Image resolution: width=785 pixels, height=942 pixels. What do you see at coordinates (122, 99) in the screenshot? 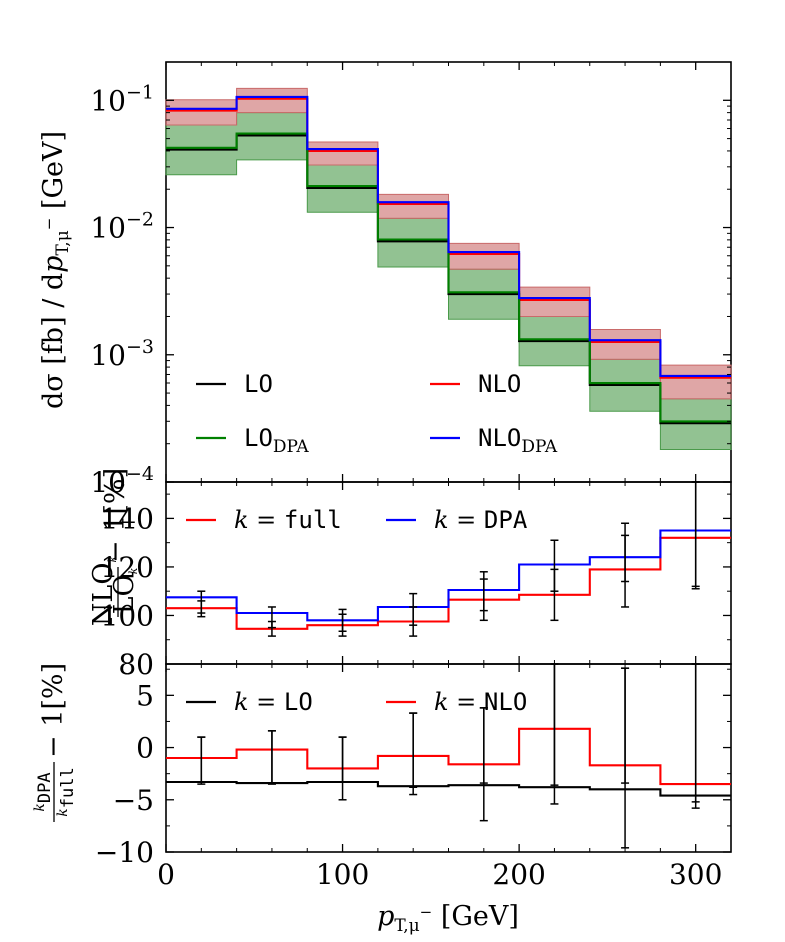
I see `y-tick-label: 10−1` at bounding box center [122, 99].